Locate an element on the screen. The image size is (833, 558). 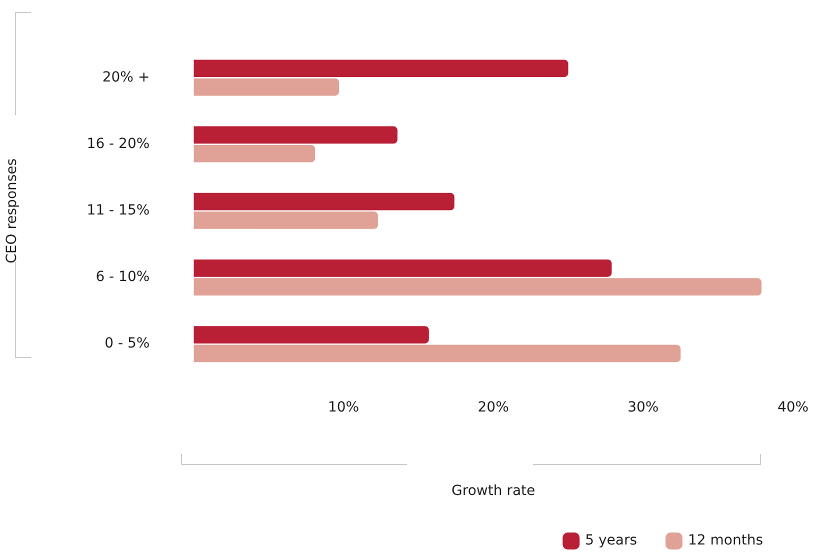
x-tick-label: 10% is located at coordinates (344, 407).